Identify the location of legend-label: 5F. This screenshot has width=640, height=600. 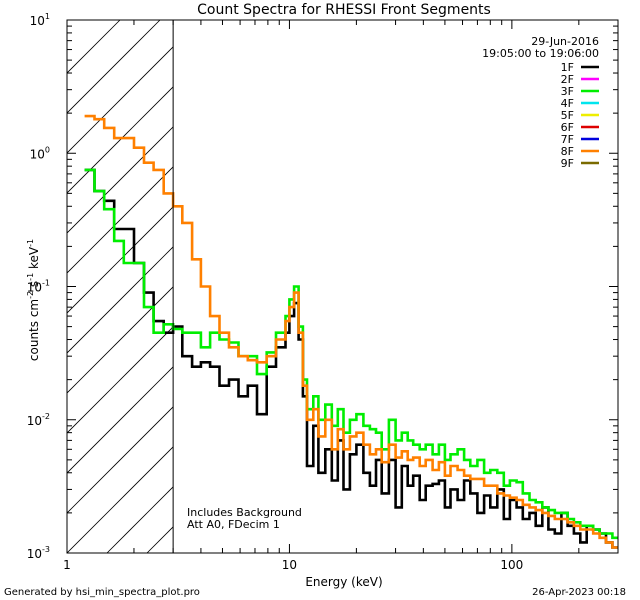
(567, 115).